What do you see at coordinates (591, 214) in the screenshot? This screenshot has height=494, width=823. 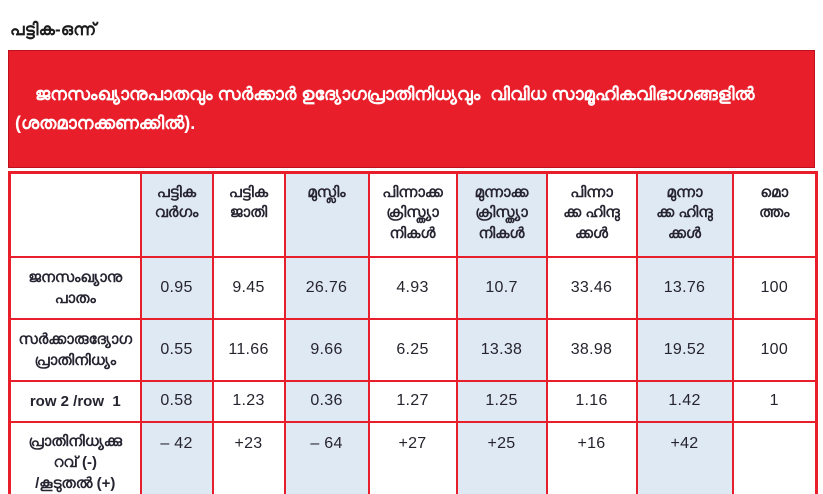 I see `column-header: പിന്നാ ക്ക ഹിന്ദു ക്കൾ` at bounding box center [591, 214].